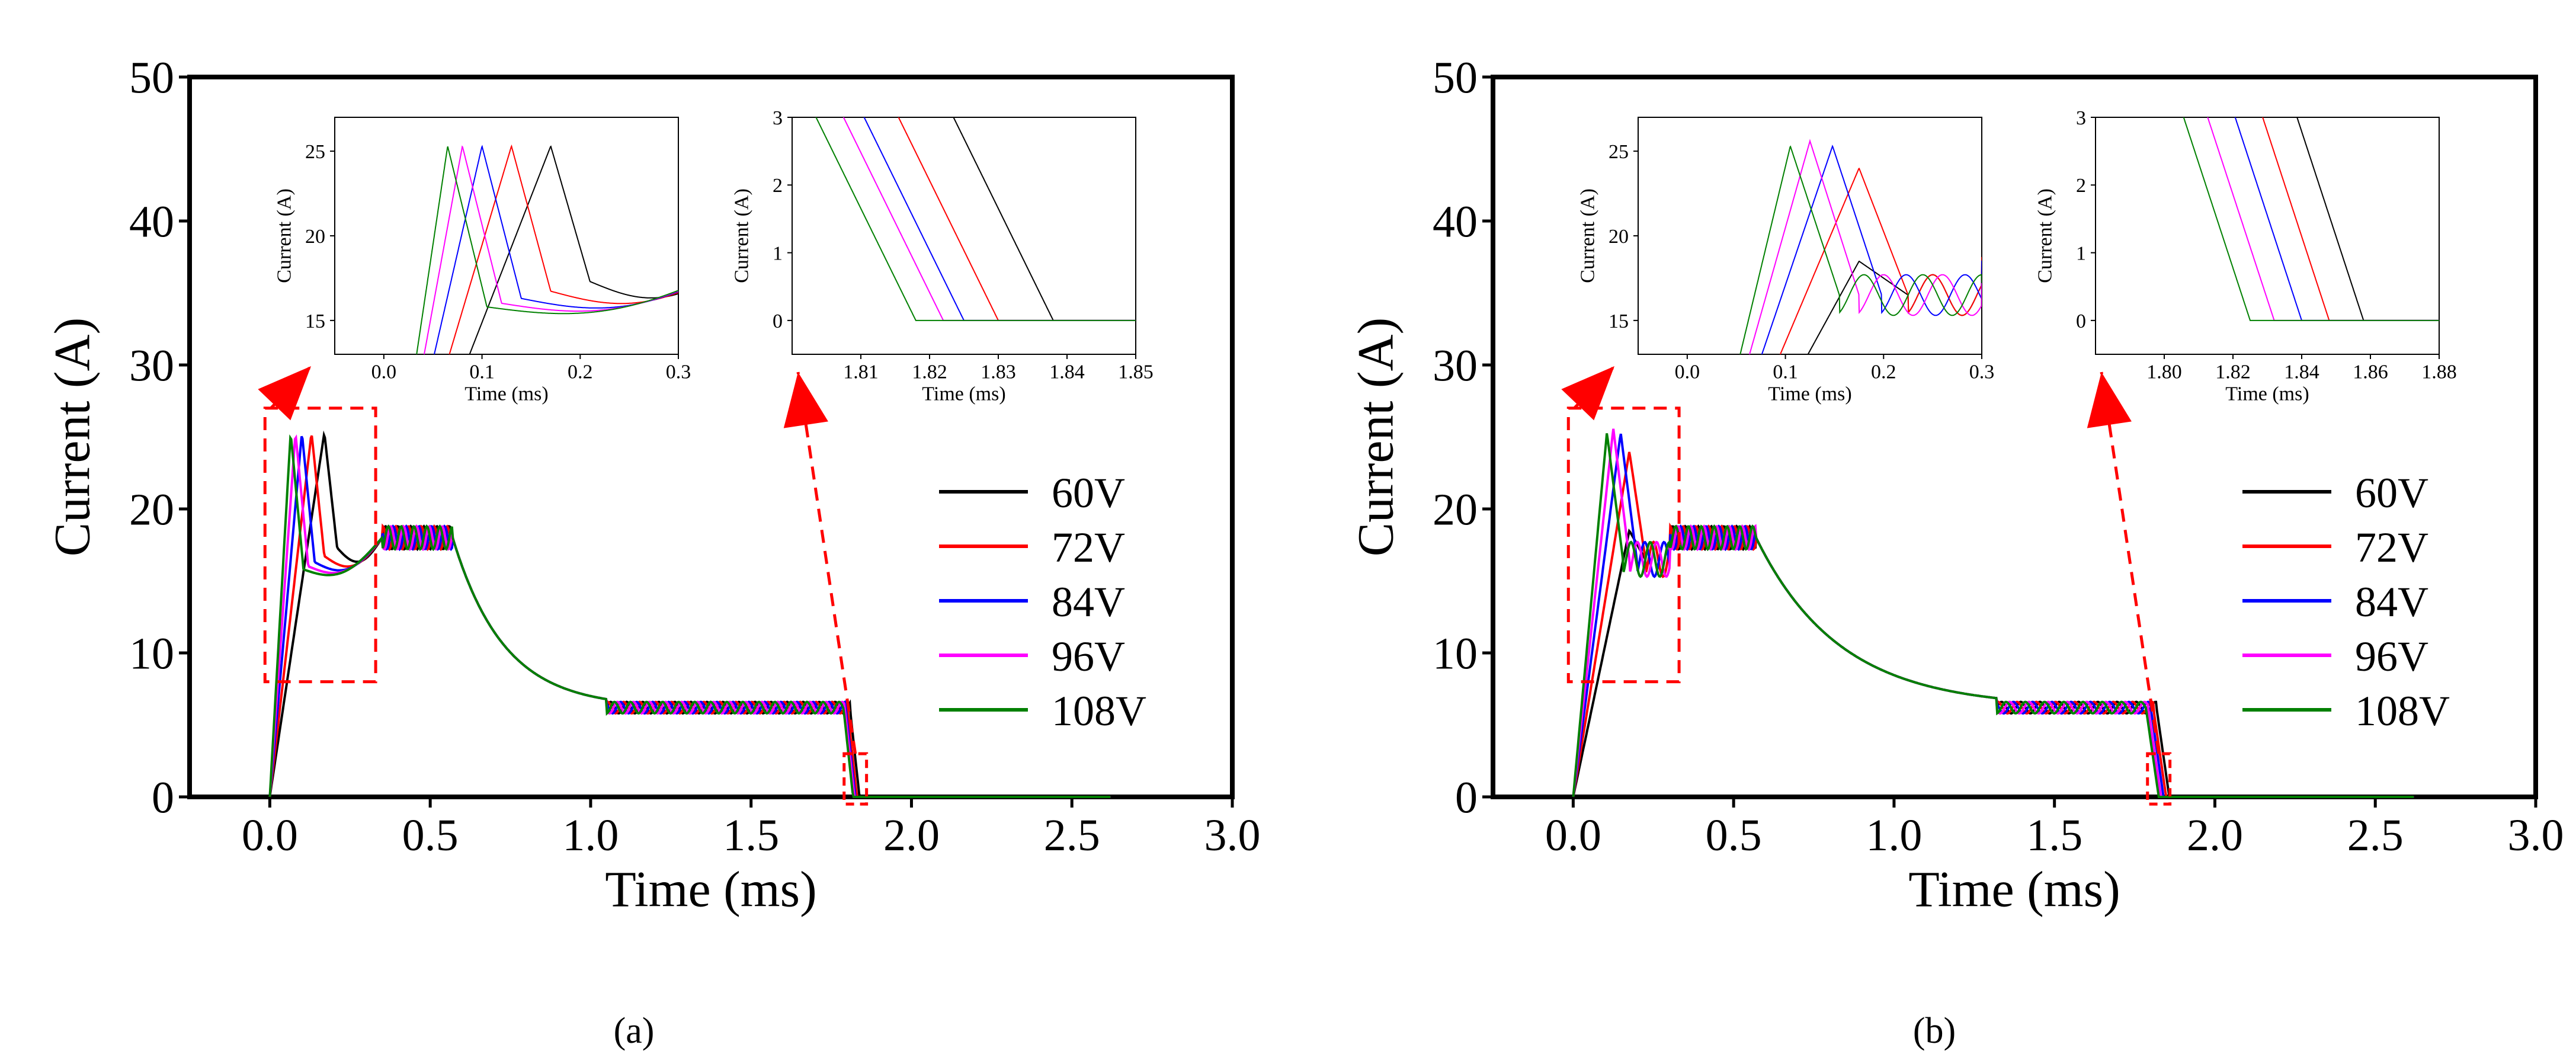 This screenshot has width=2576, height=1057. I want to click on panel-label-a: (a), so click(634, 1031).